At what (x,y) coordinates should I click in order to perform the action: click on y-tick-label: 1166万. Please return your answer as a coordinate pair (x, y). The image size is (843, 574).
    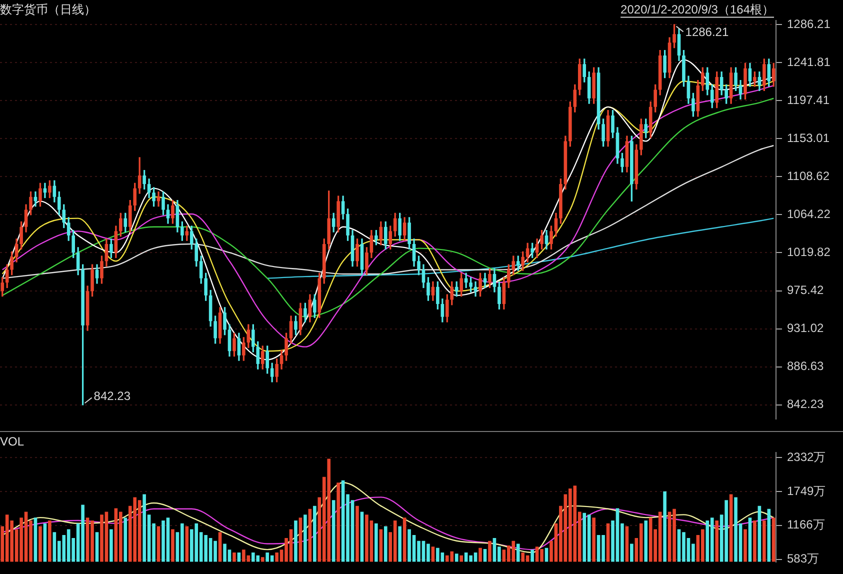
    Looking at the image, I should click on (806, 525).